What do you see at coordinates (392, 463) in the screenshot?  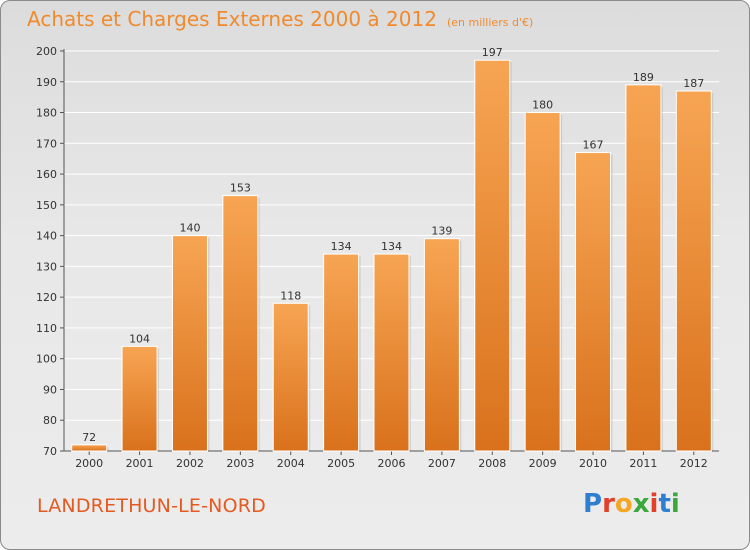 I see `x-tick-label: 2006` at bounding box center [392, 463].